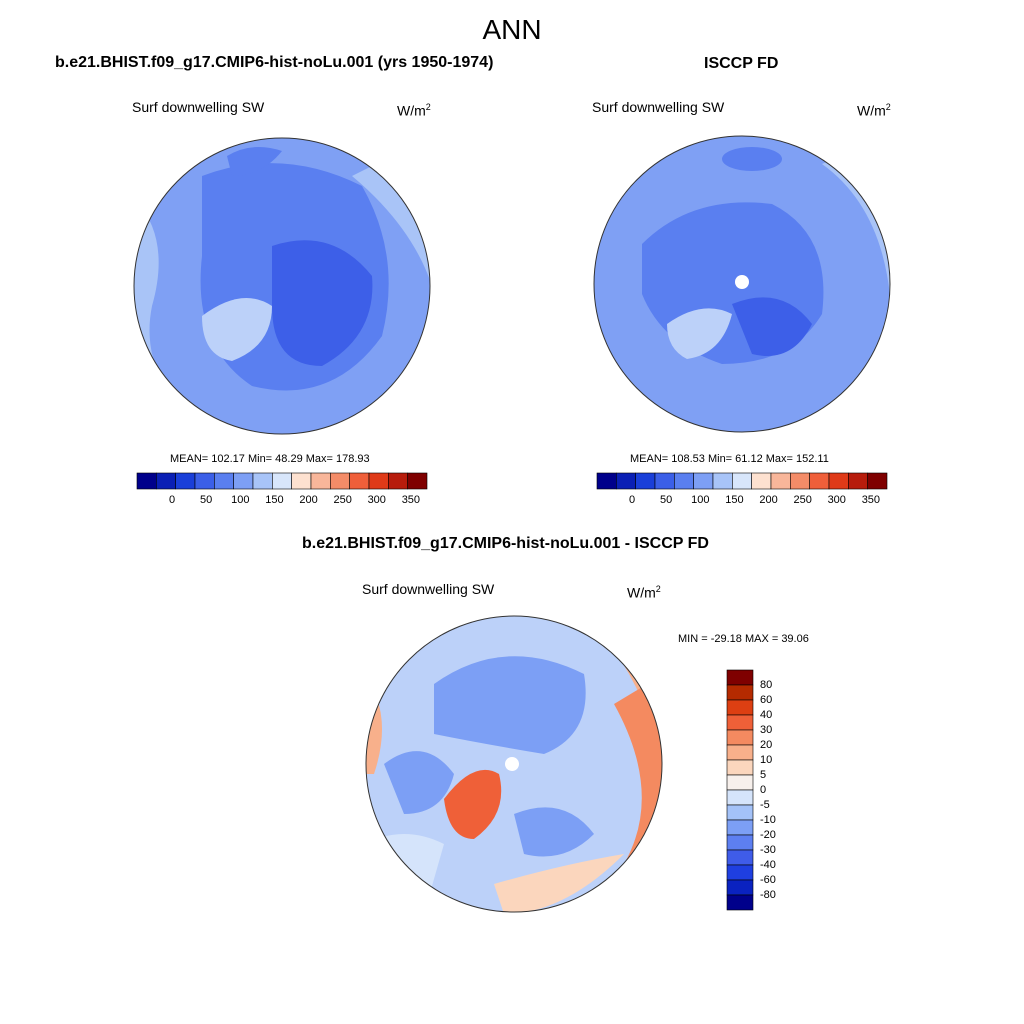 The height and width of the screenshot is (1024, 1024). What do you see at coordinates (768, 850) in the screenshot?
I see `panel3-colorbar-tick-label: -30` at bounding box center [768, 850].